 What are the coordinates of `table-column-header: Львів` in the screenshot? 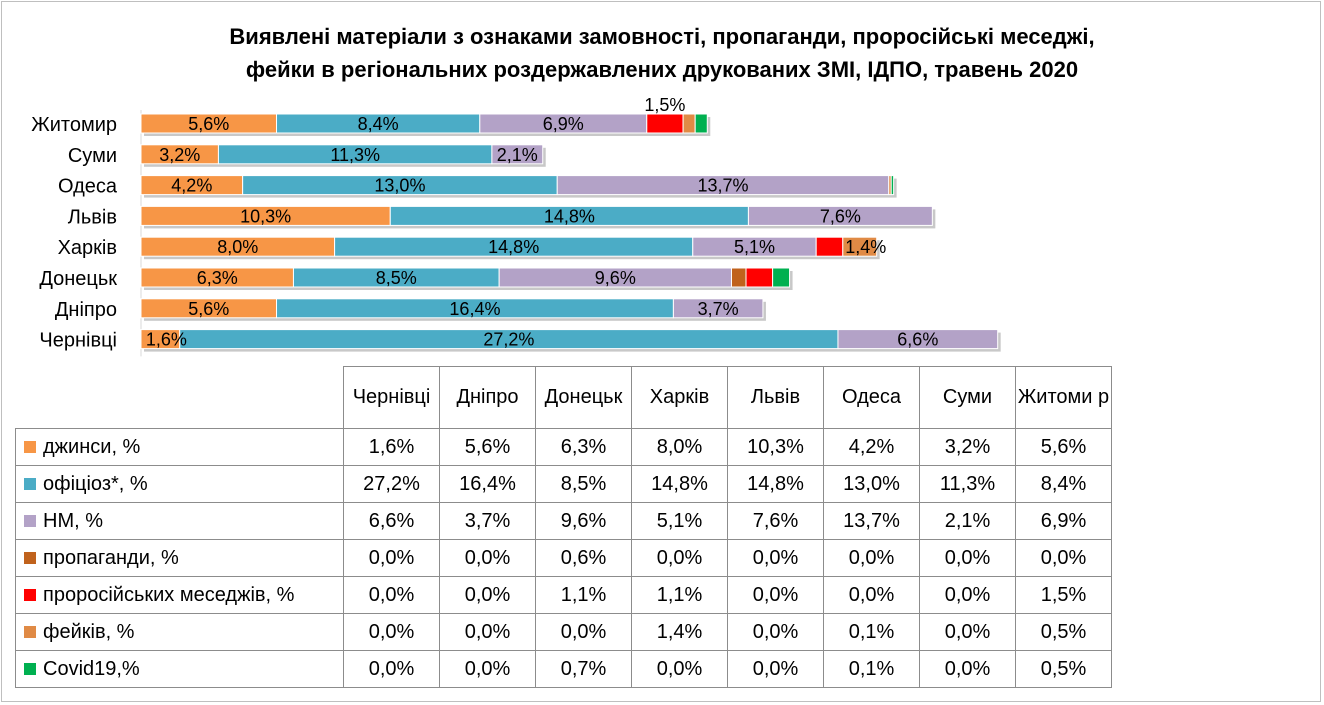 It's located at (775, 397).